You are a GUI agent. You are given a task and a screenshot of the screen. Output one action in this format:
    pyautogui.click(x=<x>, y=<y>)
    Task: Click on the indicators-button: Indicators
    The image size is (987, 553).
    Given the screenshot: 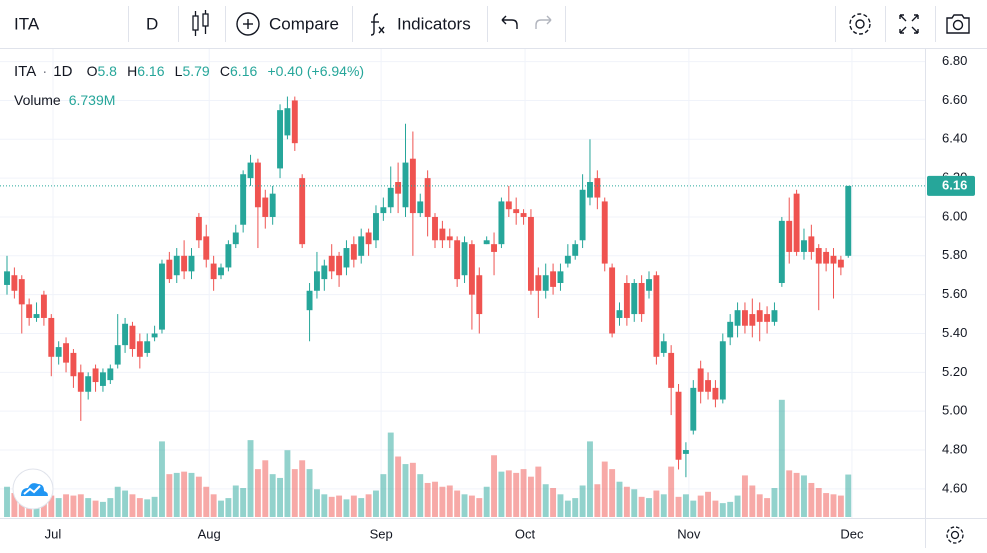 What is the action you would take?
    pyautogui.click(x=434, y=23)
    